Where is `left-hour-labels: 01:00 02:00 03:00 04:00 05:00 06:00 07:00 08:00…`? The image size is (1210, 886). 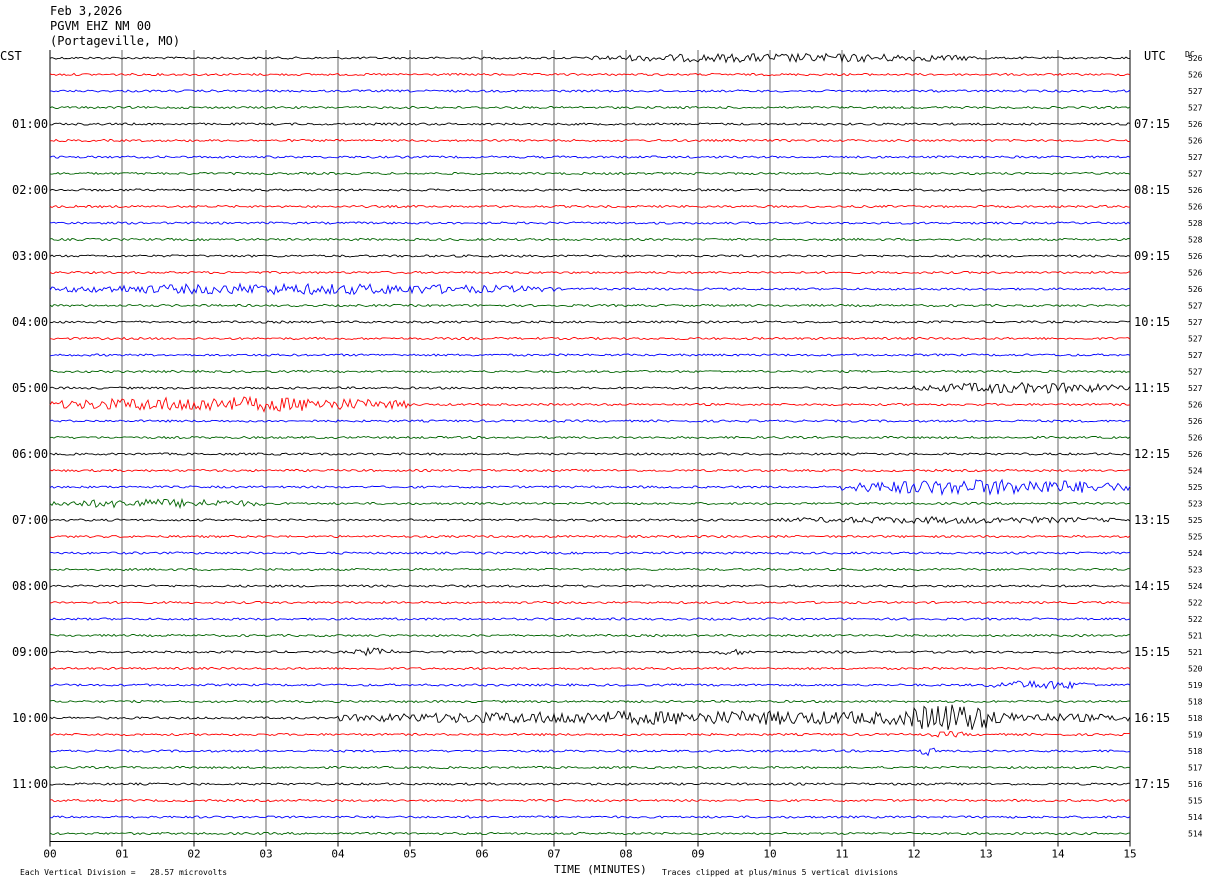 left-hour-labels: 01:00 02:00 03:00 04:00 05:00 06:00 07:00 08:00… is located at coordinates (30, 454).